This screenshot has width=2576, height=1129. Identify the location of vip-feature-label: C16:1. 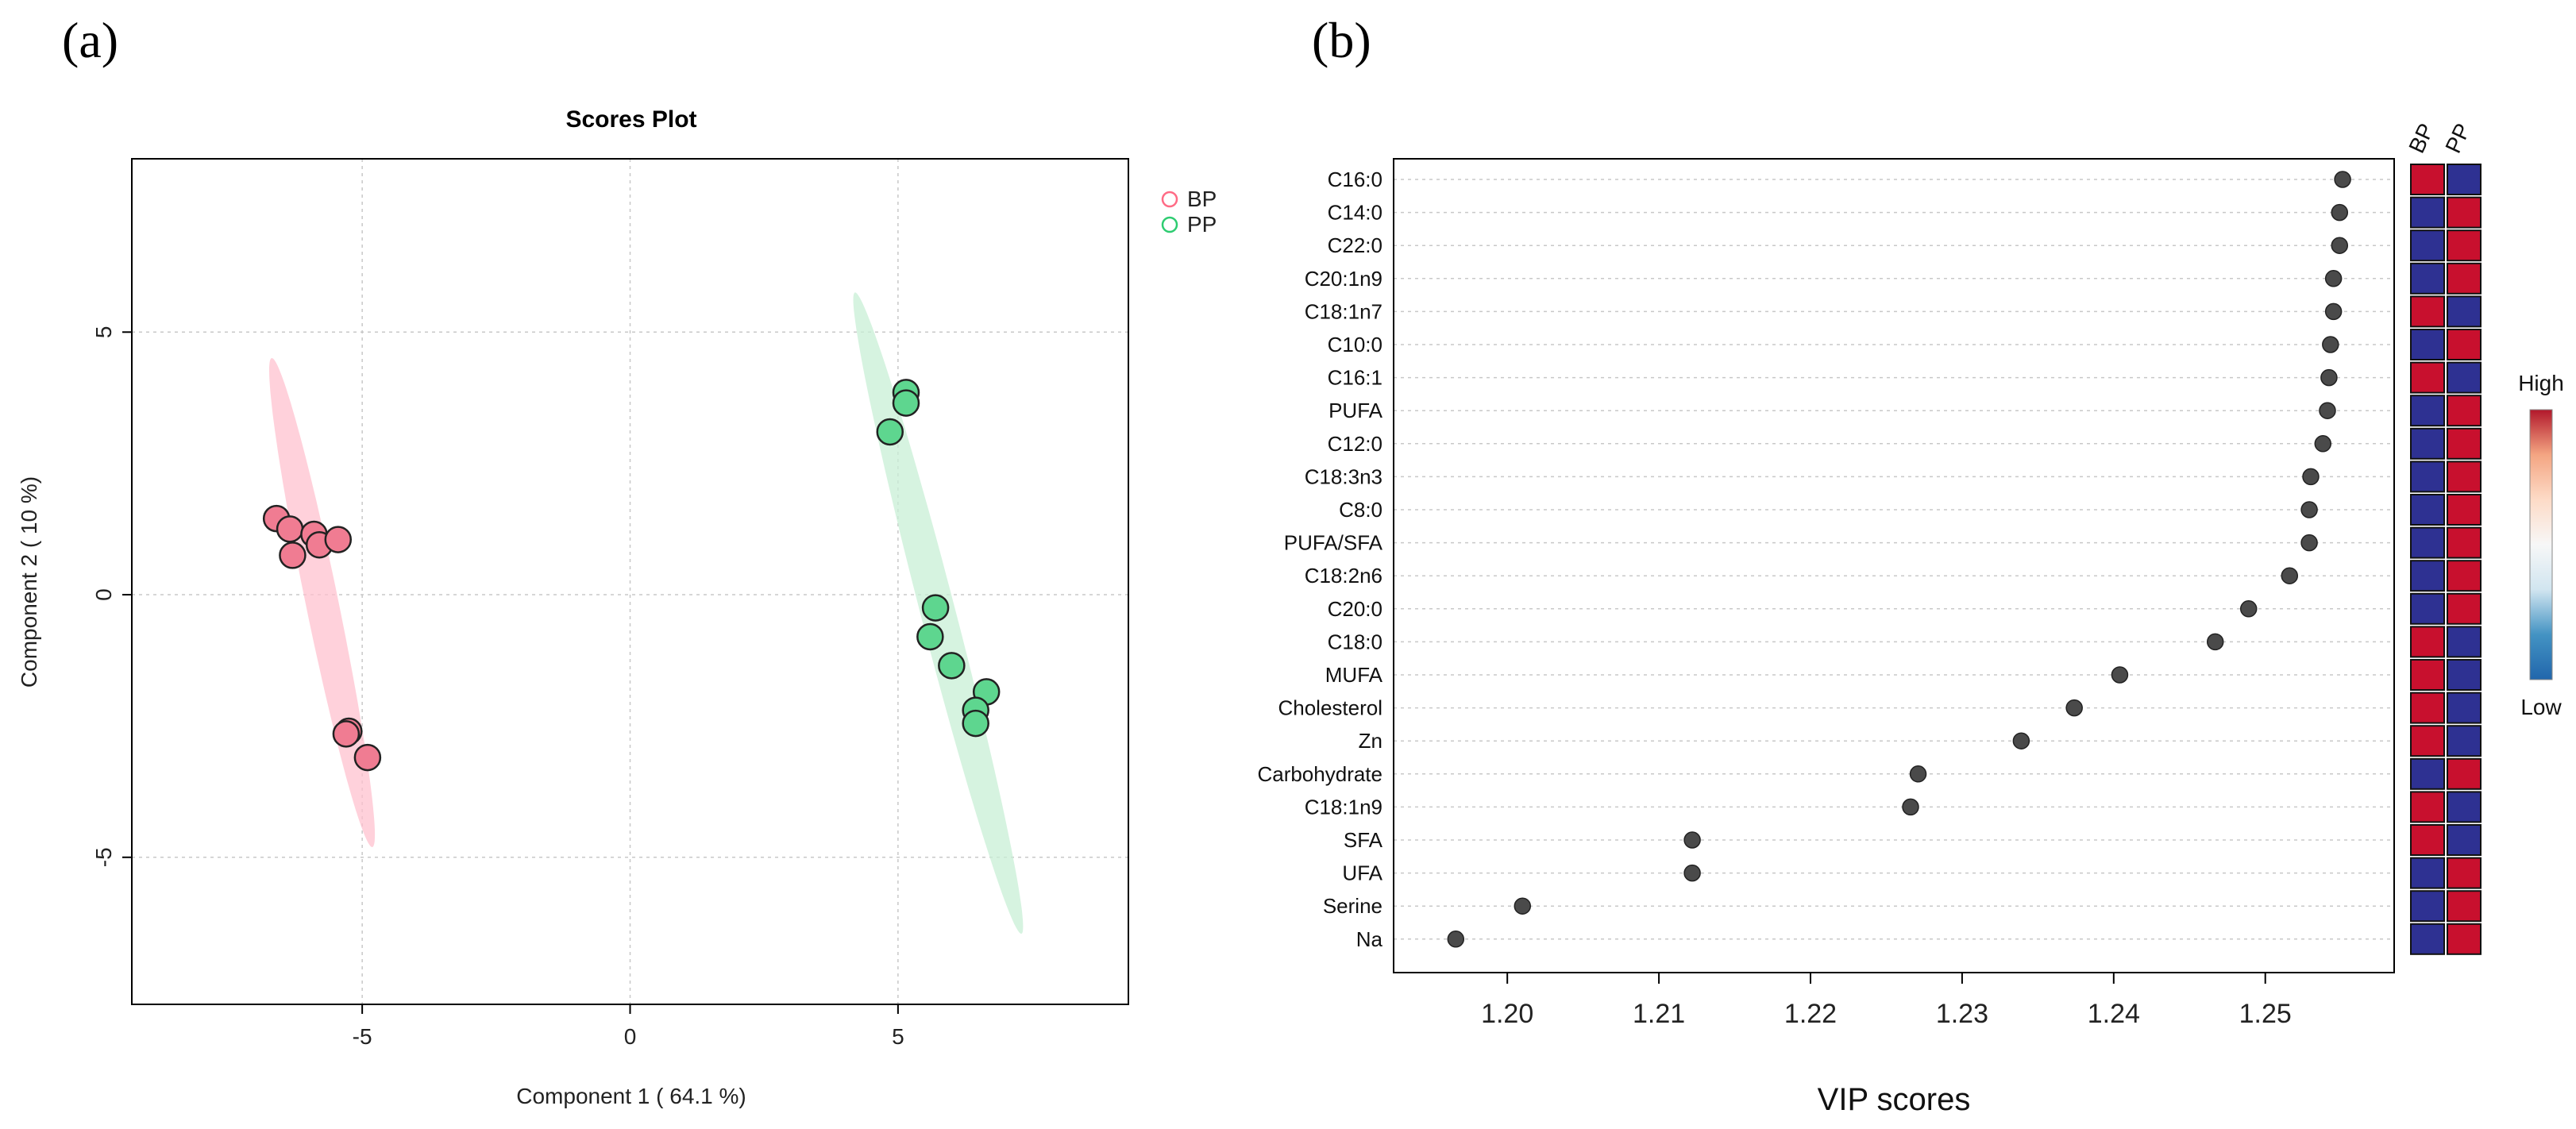
(1355, 378).